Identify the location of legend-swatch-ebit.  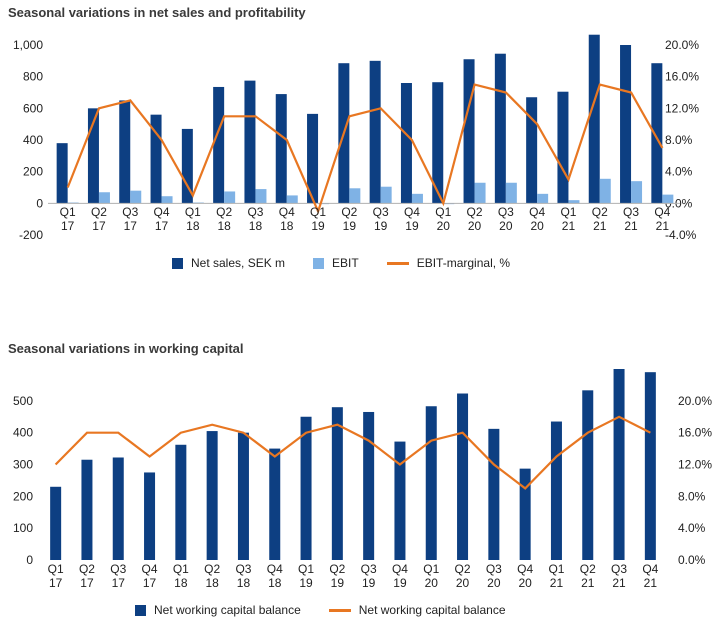
(319, 263).